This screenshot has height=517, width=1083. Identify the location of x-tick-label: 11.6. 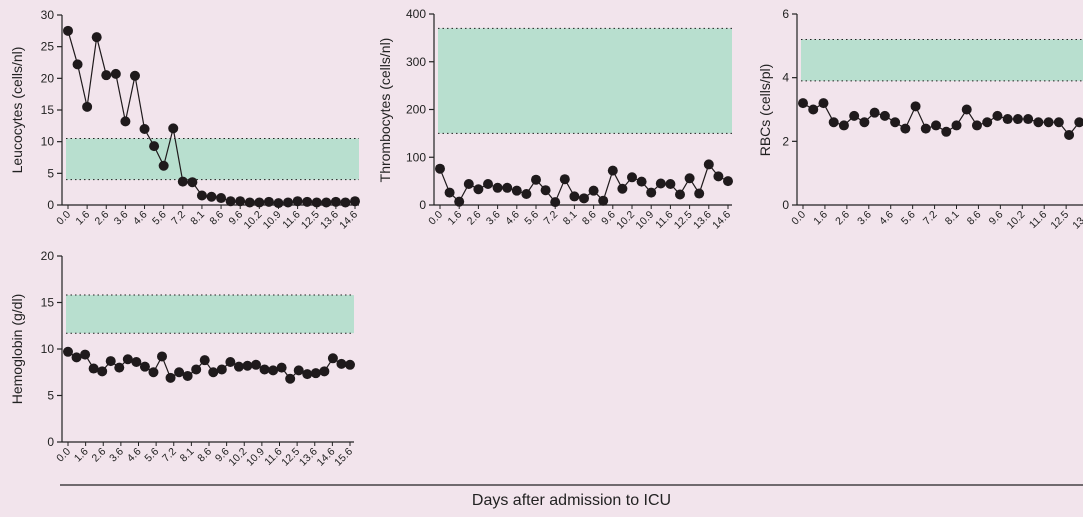
(664, 220).